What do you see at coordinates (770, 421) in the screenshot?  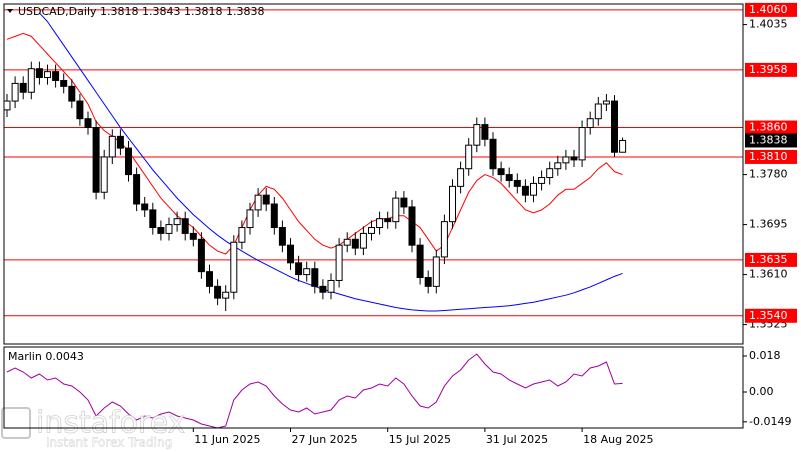 I see `y-tick-label: -0.0149` at bounding box center [770, 421].